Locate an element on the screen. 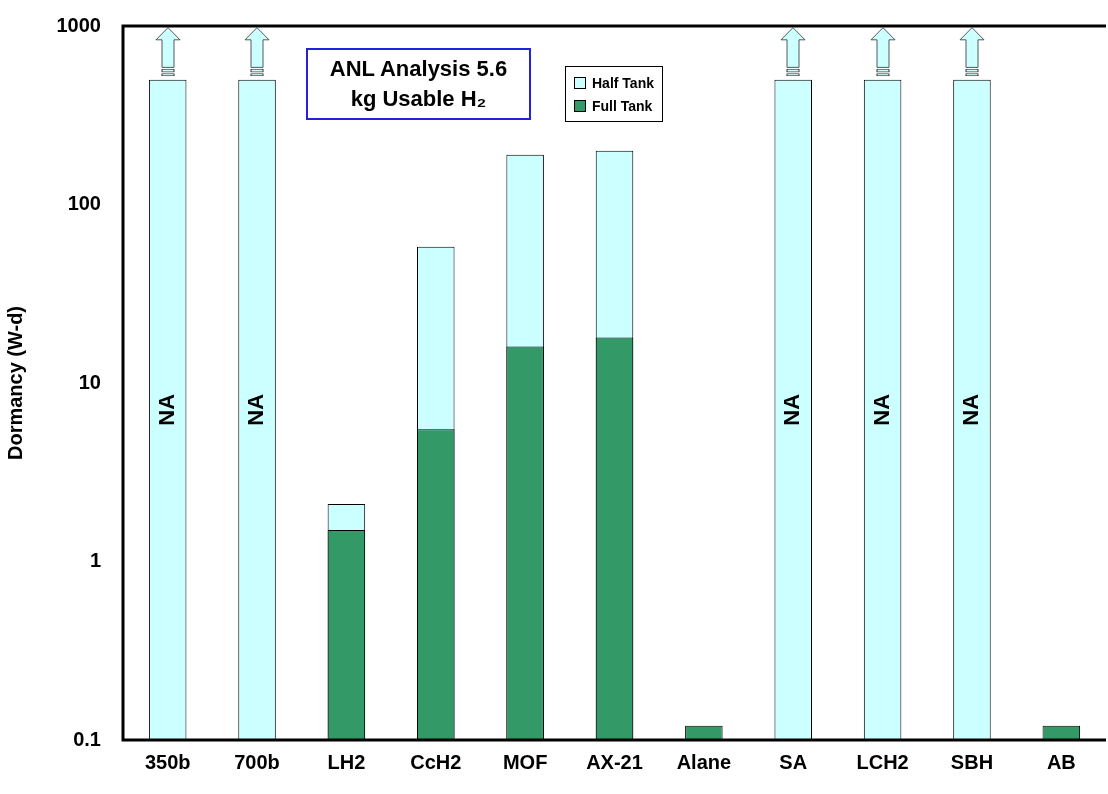 The image size is (1108, 794). legend-label: Half Tank is located at coordinates (623, 82).